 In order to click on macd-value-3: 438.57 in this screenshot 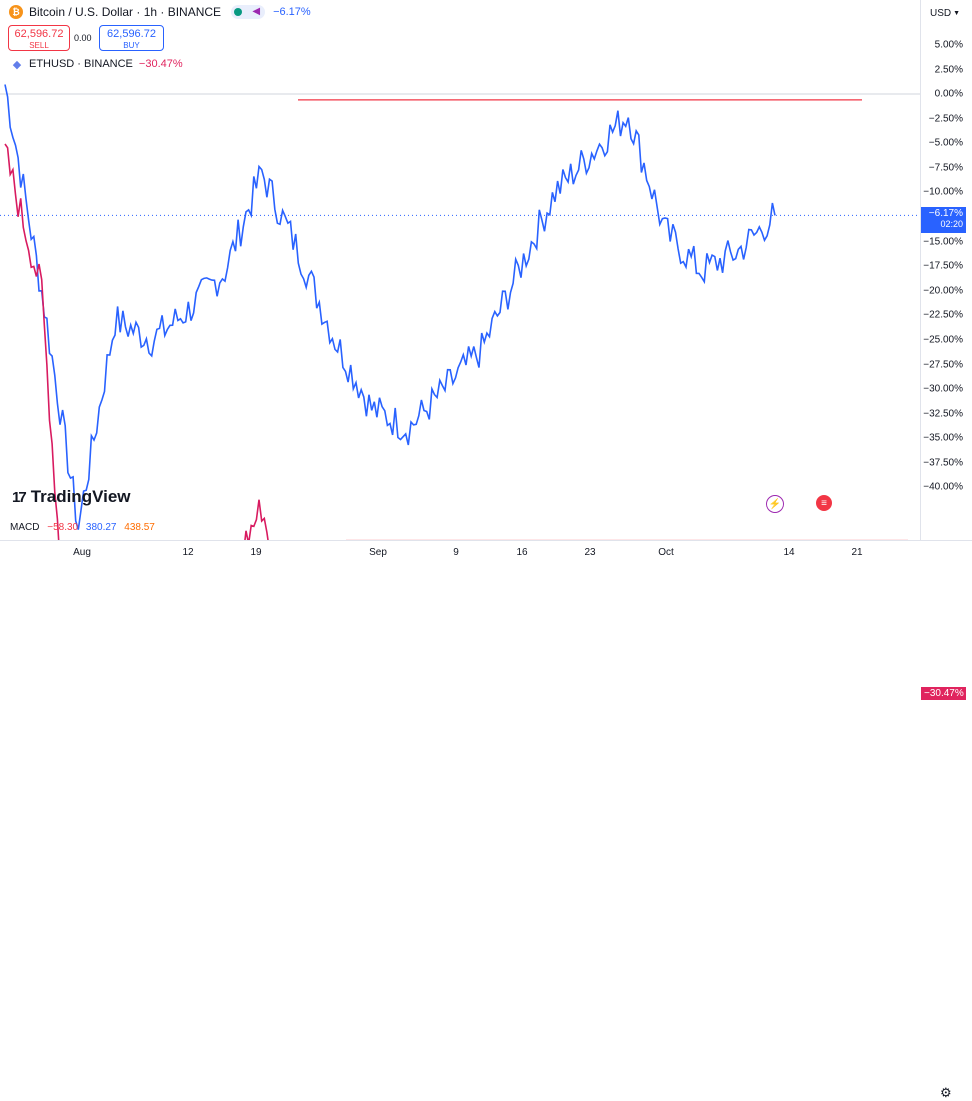, I will do `click(139, 527)`.